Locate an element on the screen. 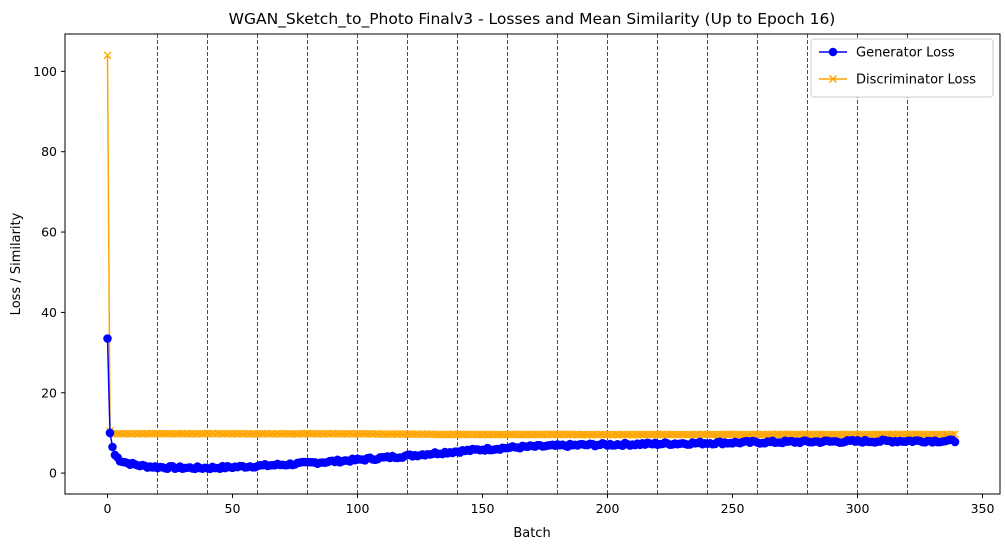 This screenshot has width=1005, height=547. x-axis-label: Batch is located at coordinates (531, 533).